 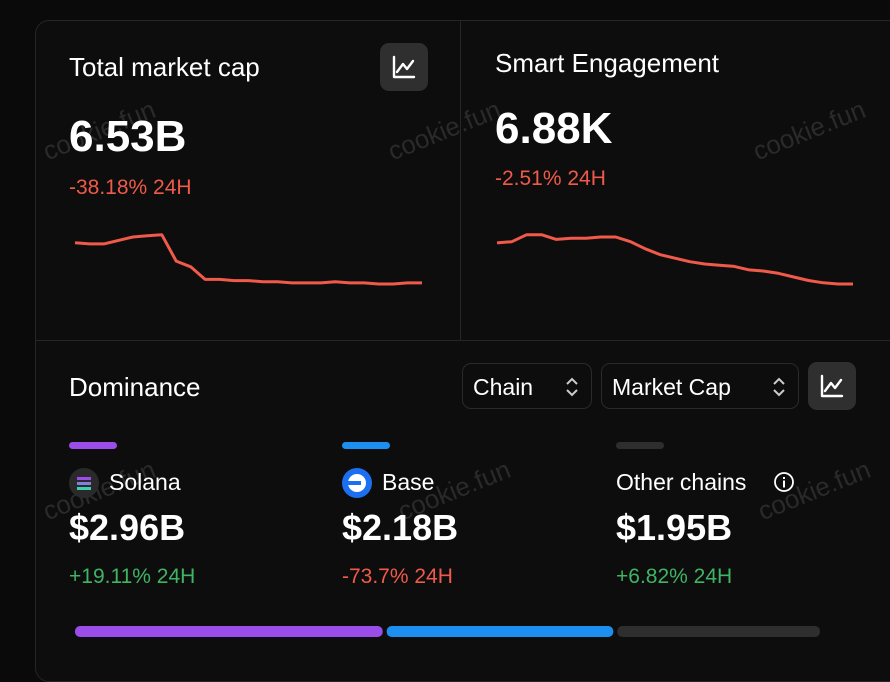 I want to click on info-icon, so click(x=784, y=482).